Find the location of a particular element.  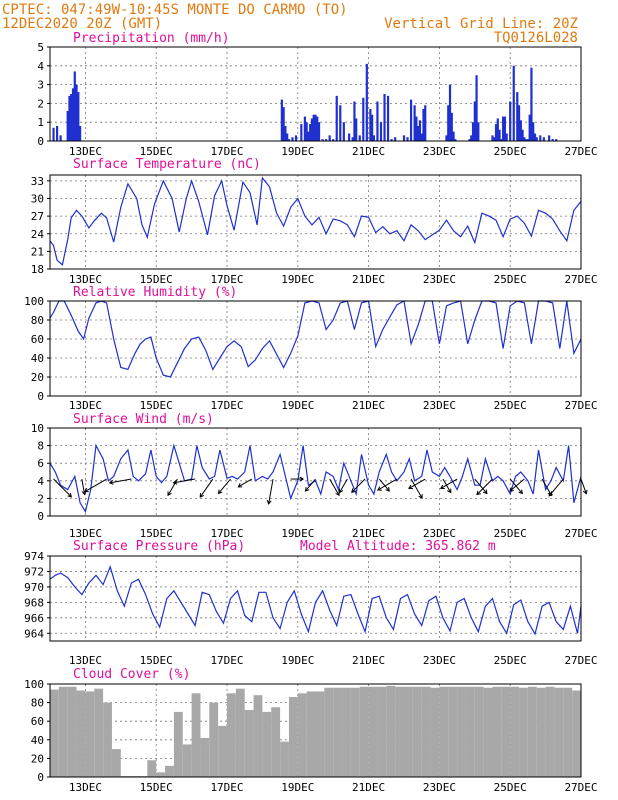

cloud-ytick-label: 0 is located at coordinates (40, 777).